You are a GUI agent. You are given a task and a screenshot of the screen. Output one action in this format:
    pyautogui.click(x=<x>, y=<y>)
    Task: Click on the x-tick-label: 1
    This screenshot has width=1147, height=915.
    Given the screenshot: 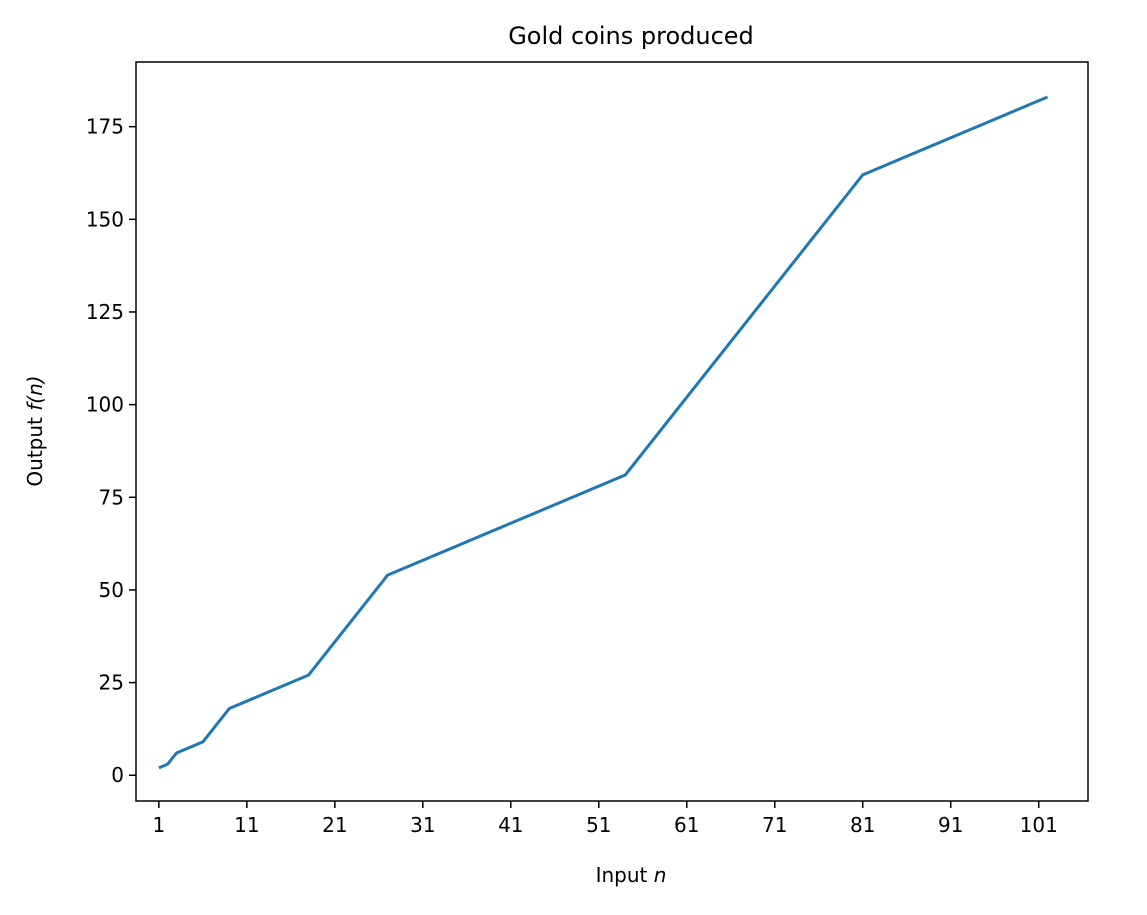 What is the action you would take?
    pyautogui.click(x=159, y=825)
    